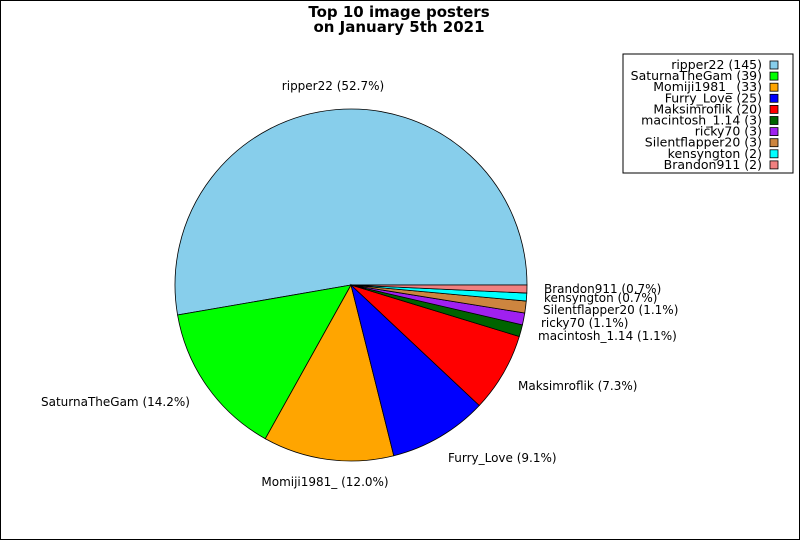  I want to click on legend-label-macintosh-1-14: macintosh_1.14 (3), so click(701, 120).